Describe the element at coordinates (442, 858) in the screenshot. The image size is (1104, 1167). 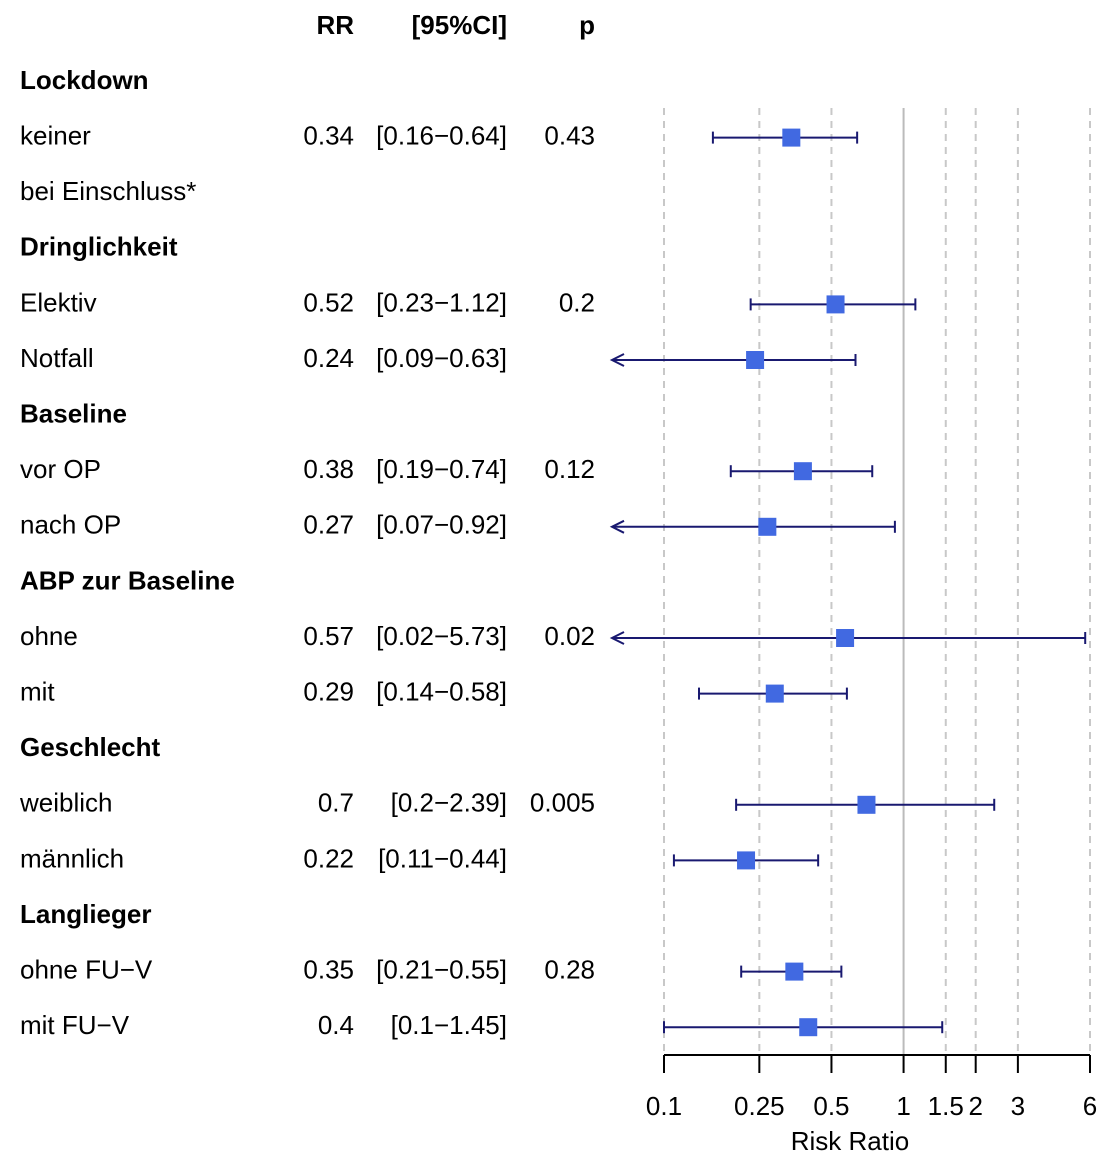
I see `ci-value: [0.11−0.44]` at that location.